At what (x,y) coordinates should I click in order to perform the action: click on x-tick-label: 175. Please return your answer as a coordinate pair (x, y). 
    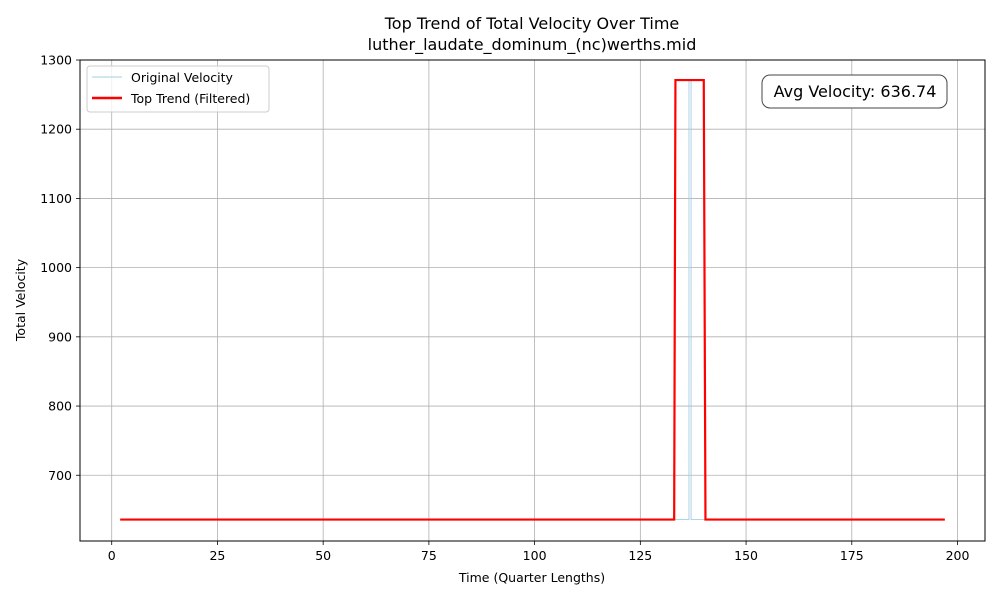
    Looking at the image, I should click on (852, 555).